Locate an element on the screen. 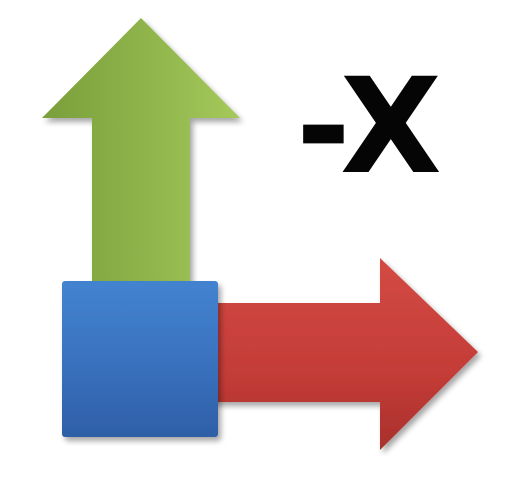 This screenshot has width=510, height=489. axis-label: -X is located at coordinates (369, 127).